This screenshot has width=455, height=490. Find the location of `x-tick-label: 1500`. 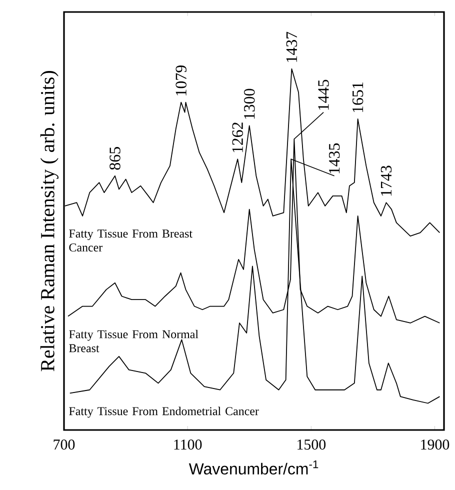

x-tick-label: 1500 is located at coordinates (312, 445).